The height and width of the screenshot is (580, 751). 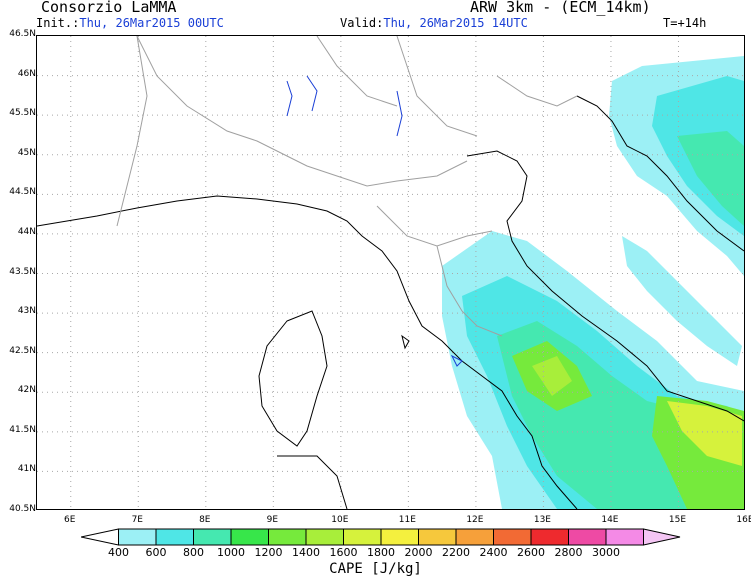 What do you see at coordinates (118, 552) in the screenshot?
I see `colorbar-tick-label: 400` at bounding box center [118, 552].